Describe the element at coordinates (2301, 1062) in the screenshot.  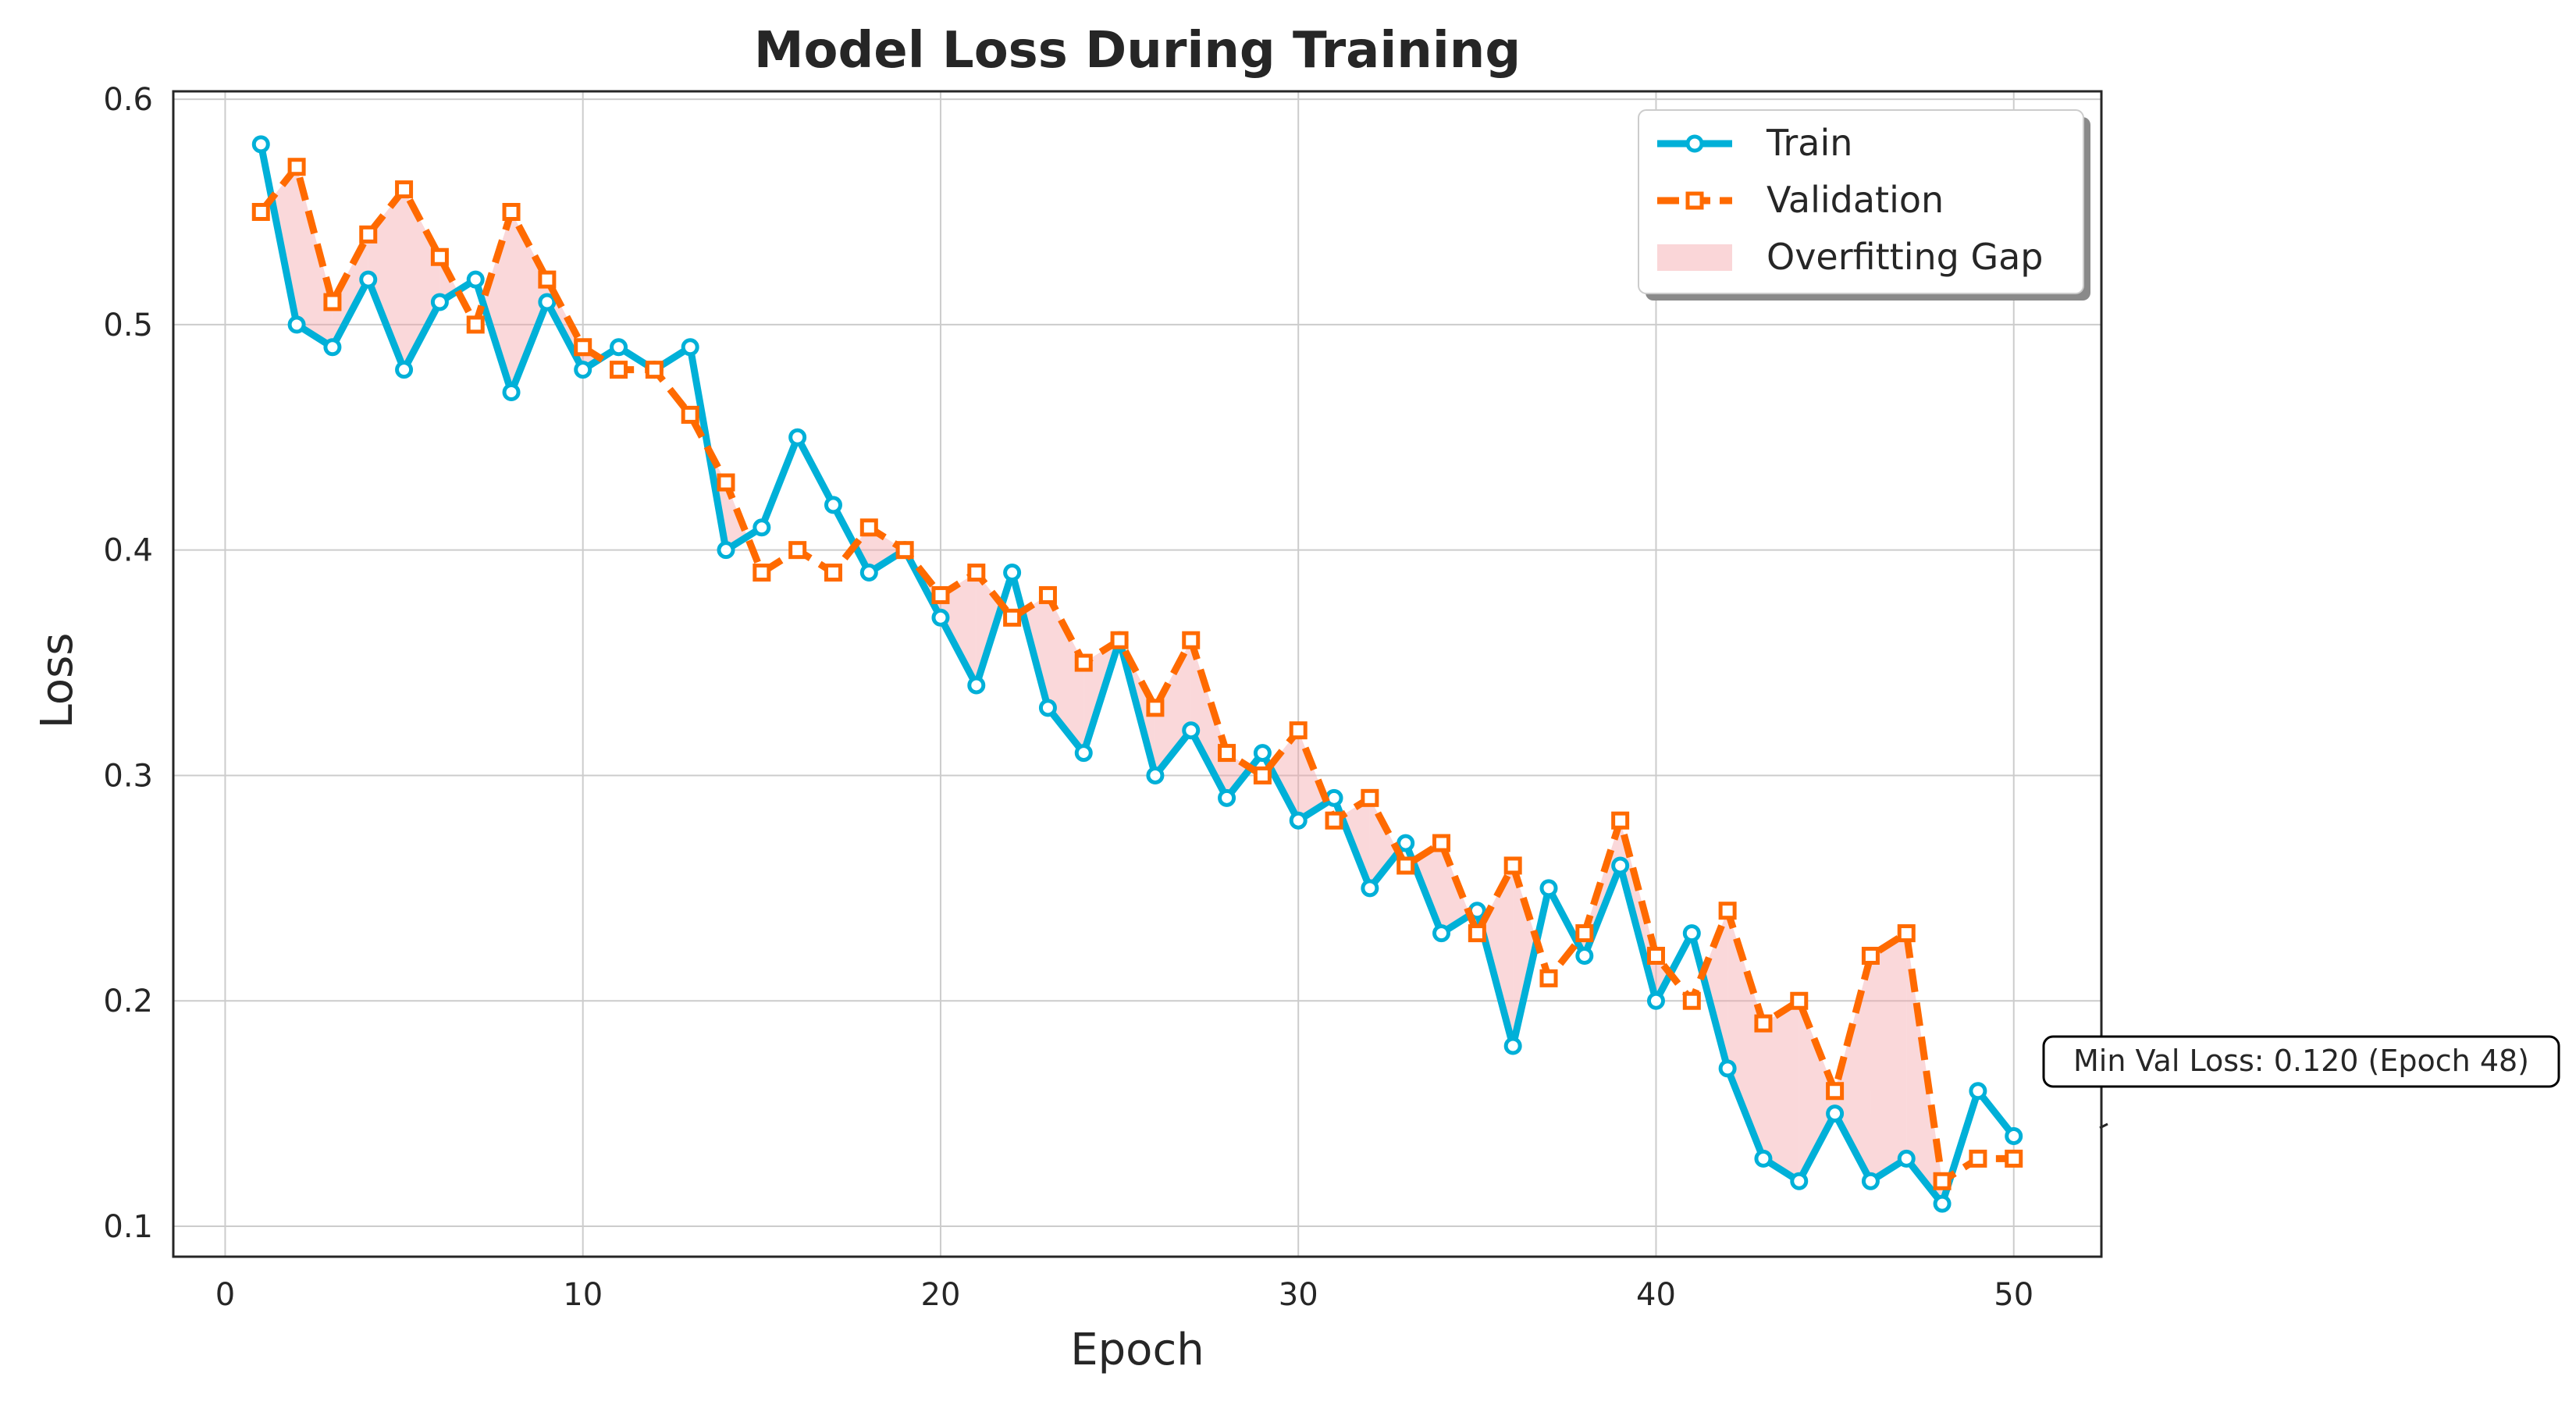
I see `annotation-box` at that location.